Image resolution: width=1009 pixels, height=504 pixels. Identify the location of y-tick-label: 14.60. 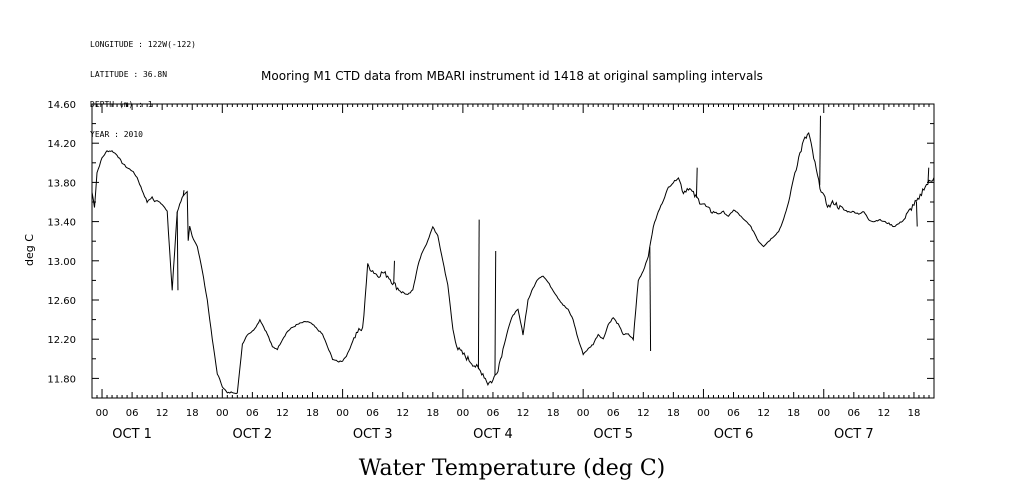
(61, 105).